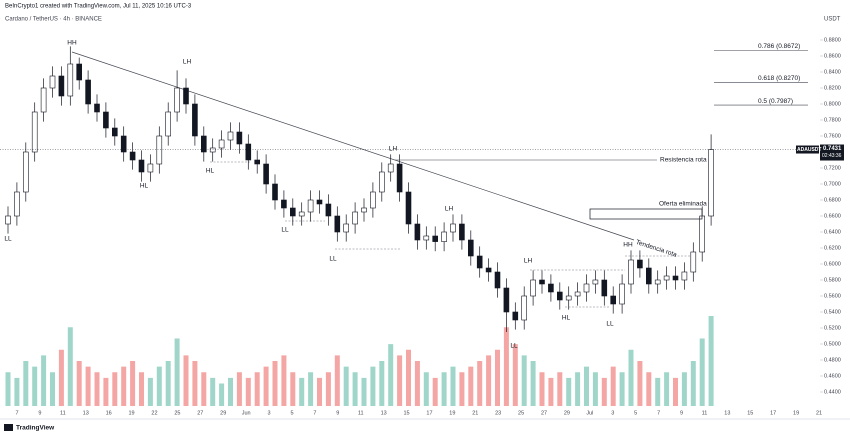  Describe the element at coordinates (35, 428) in the screenshot. I see `brand: TradingView` at that location.